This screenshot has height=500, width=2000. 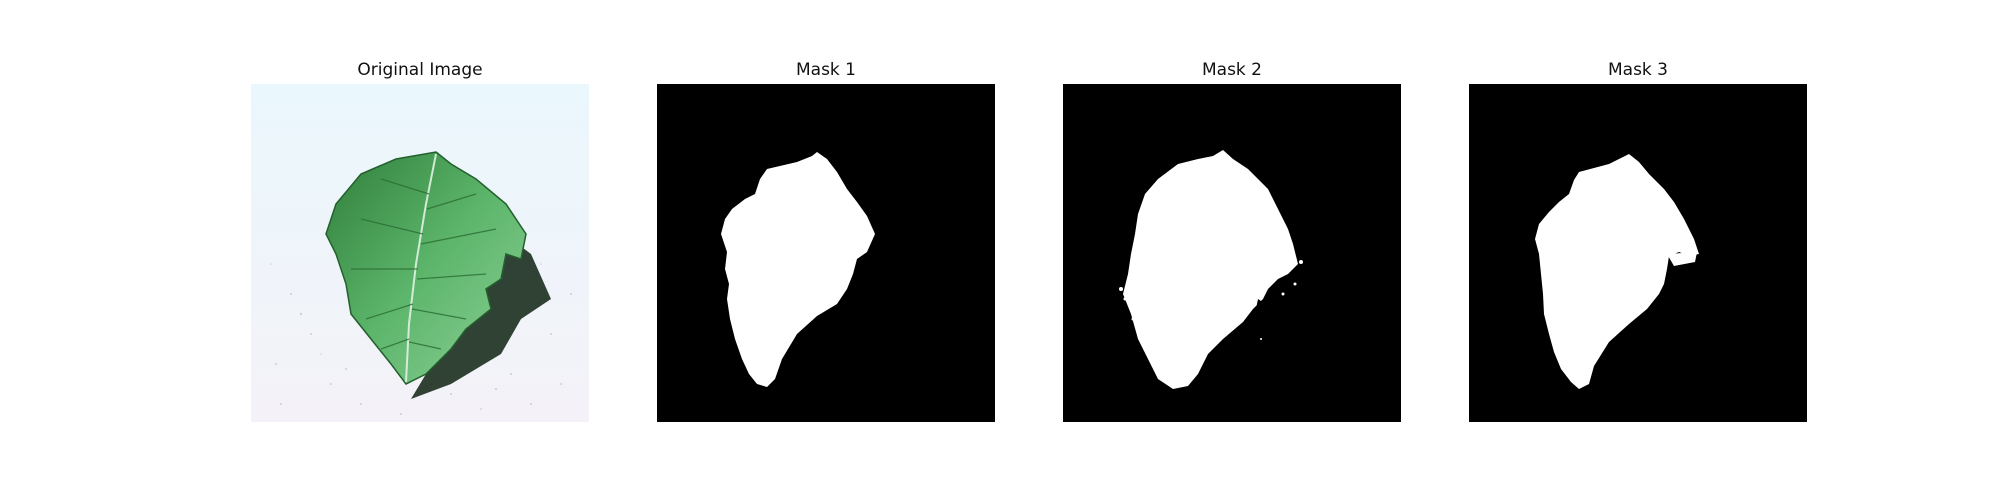 What do you see at coordinates (825, 70) in the screenshot?
I see `mask-1-title: Mask 1` at bounding box center [825, 70].